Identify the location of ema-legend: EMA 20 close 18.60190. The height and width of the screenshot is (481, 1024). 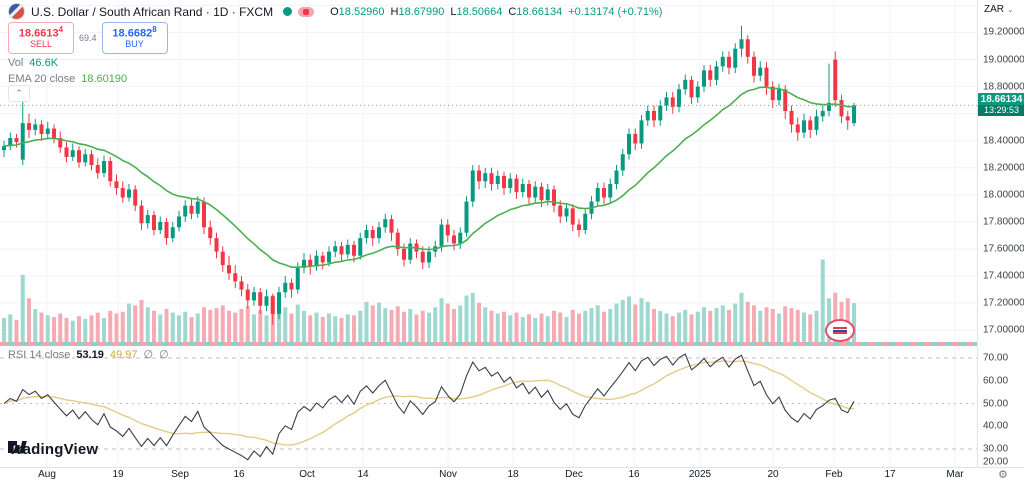
(67, 79).